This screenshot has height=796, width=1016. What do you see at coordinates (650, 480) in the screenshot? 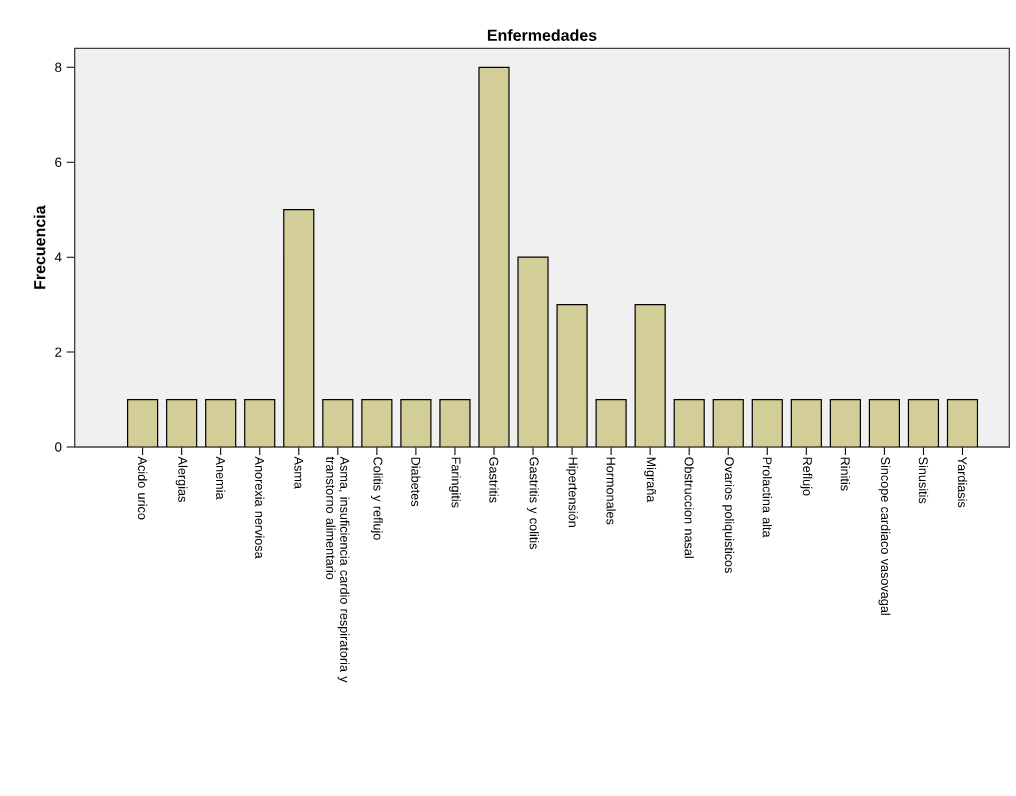
I see `x-tick-label: Migraña` at bounding box center [650, 480].